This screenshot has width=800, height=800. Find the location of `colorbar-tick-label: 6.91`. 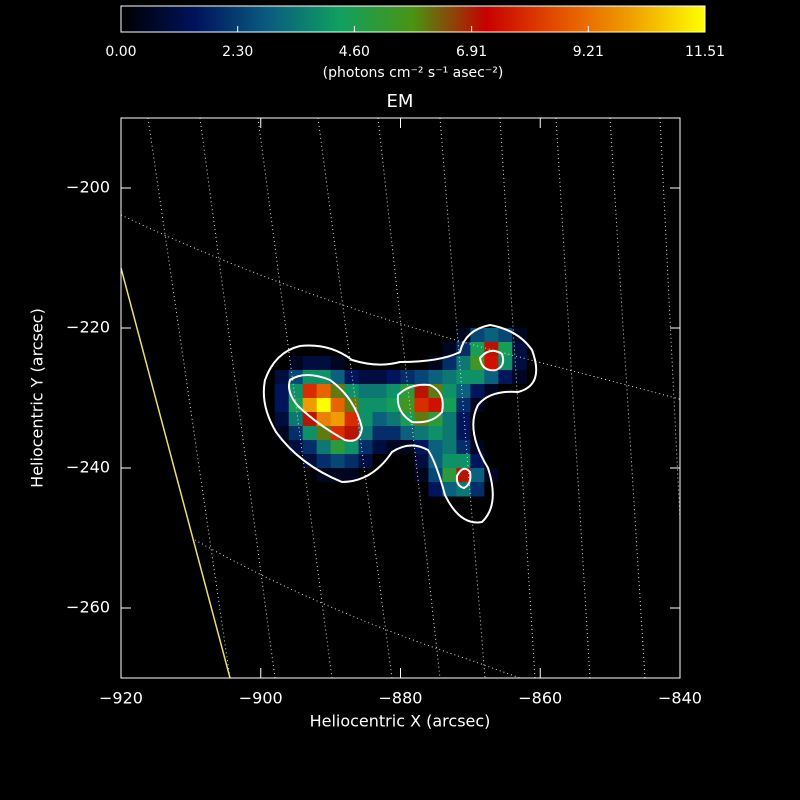

colorbar-tick-label: 6.91 is located at coordinates (471, 52).